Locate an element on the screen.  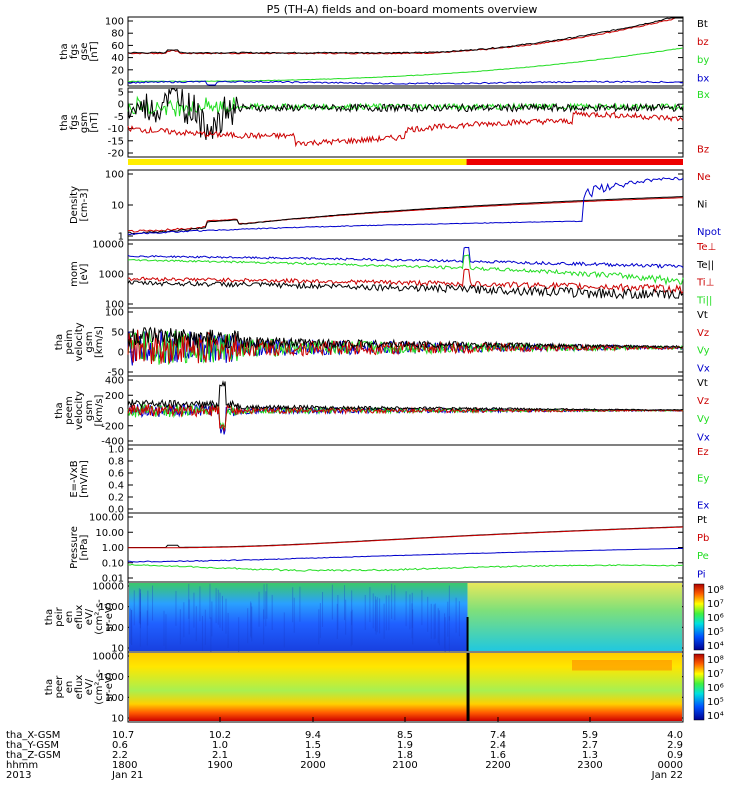
trace-vt is located at coordinates (405, 338).